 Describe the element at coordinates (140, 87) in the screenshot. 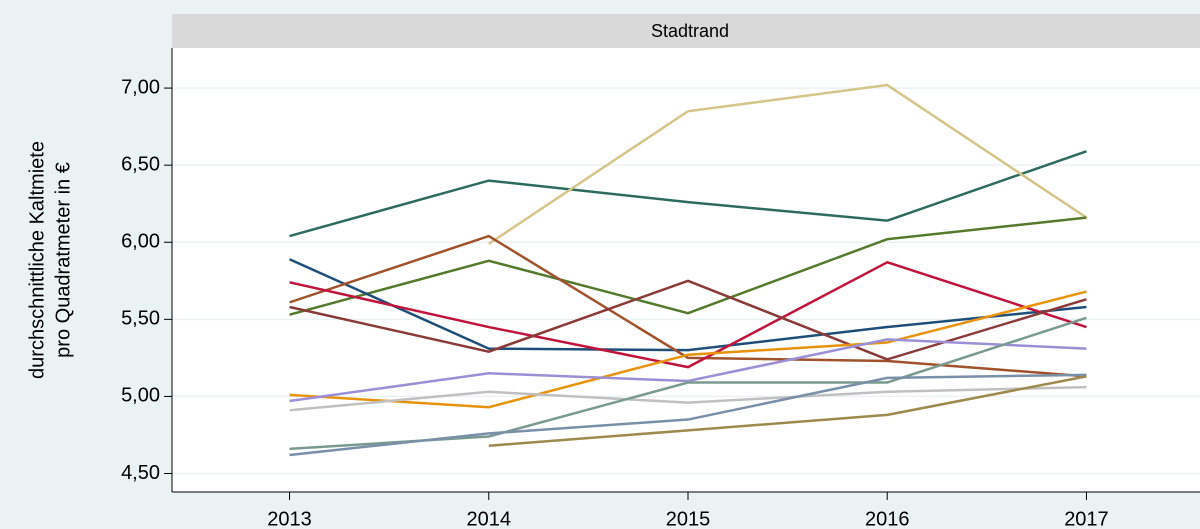

I see `y-tick-label: 7,00` at that location.